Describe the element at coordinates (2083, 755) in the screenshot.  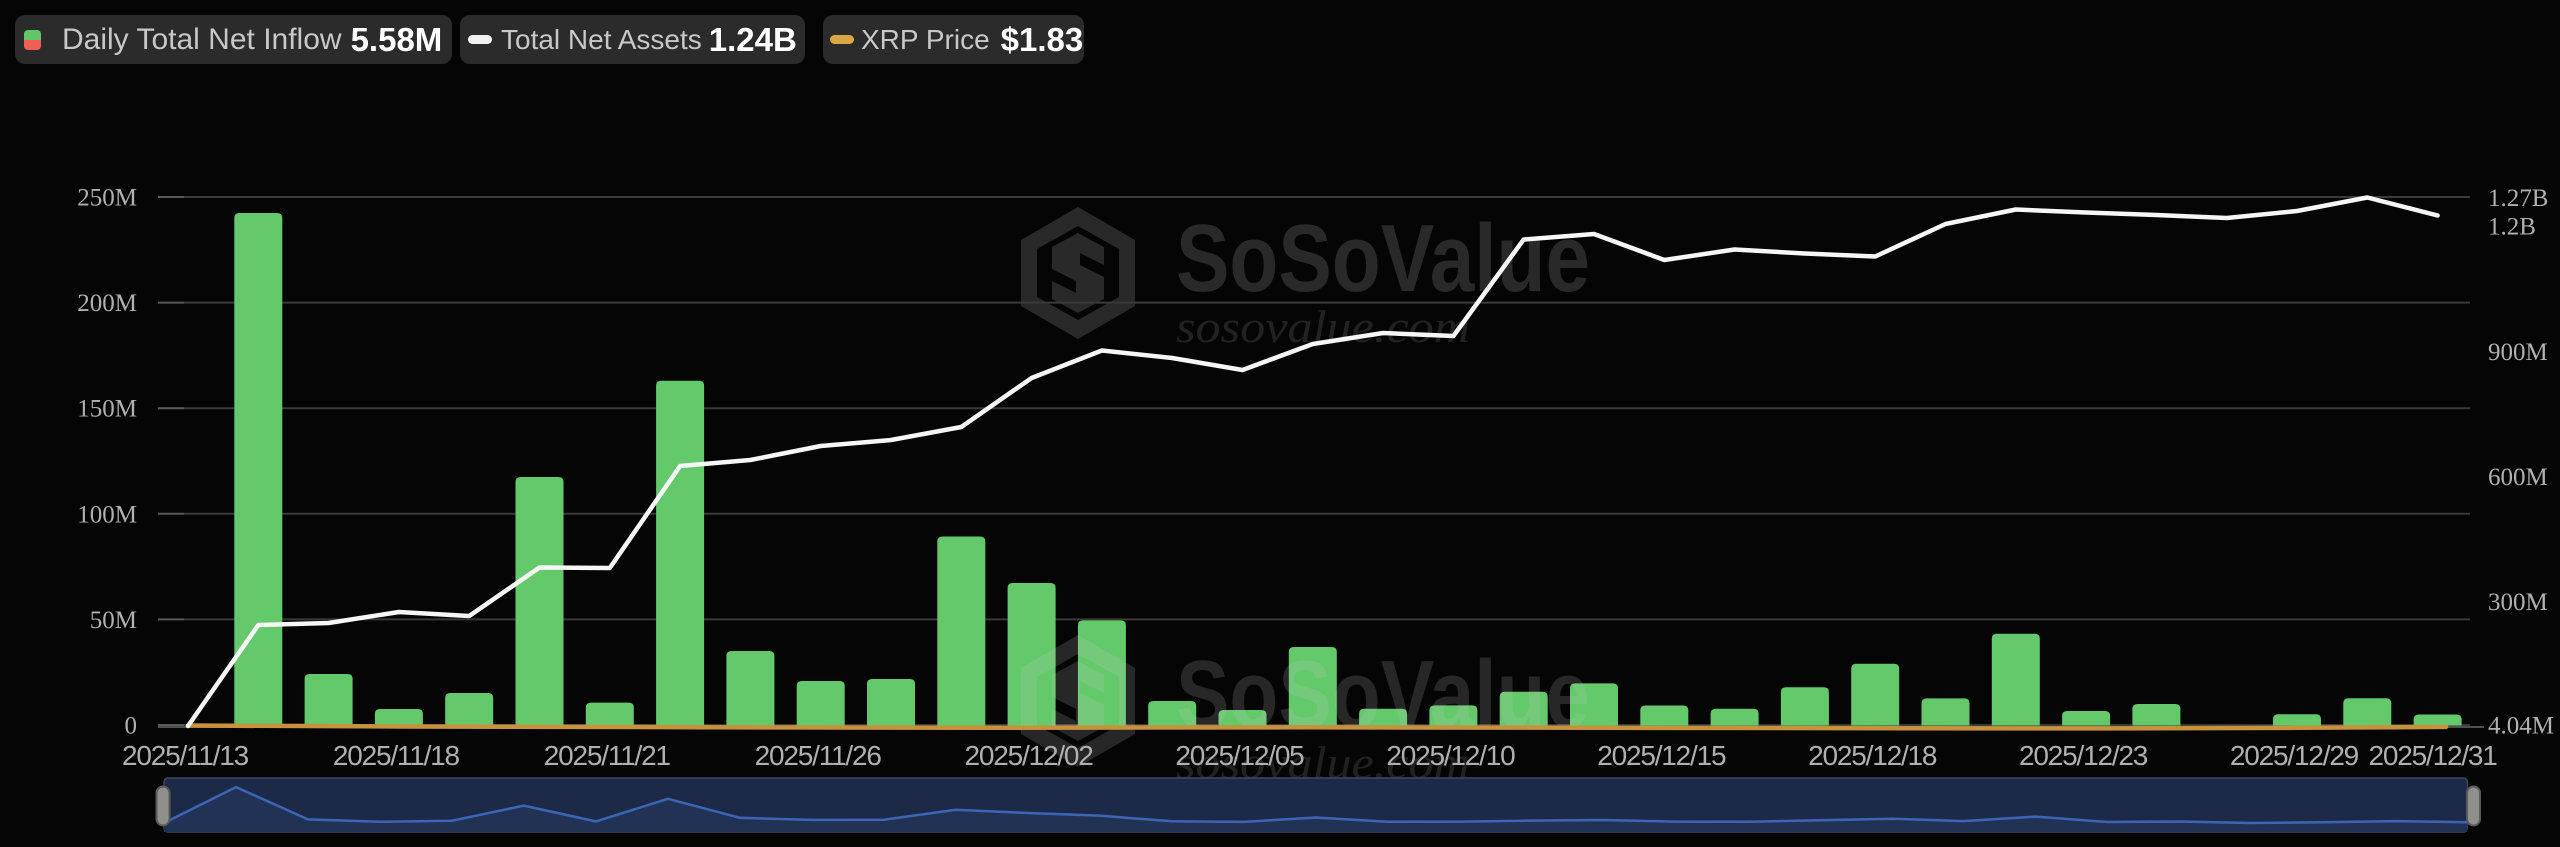
I see `svg-text: 2025/12/23` at that location.